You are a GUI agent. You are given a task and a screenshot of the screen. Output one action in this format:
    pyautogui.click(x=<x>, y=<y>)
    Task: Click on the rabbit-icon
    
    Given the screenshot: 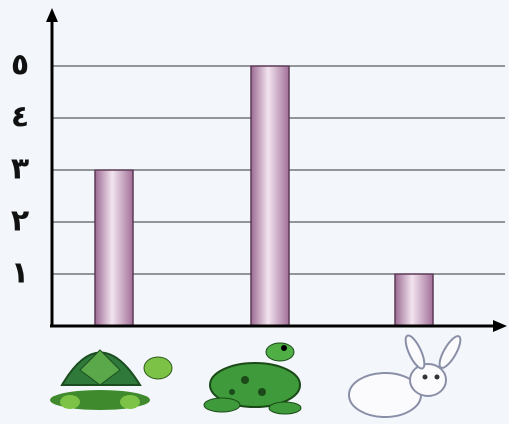 What is the action you would take?
    pyautogui.click(x=405, y=376)
    